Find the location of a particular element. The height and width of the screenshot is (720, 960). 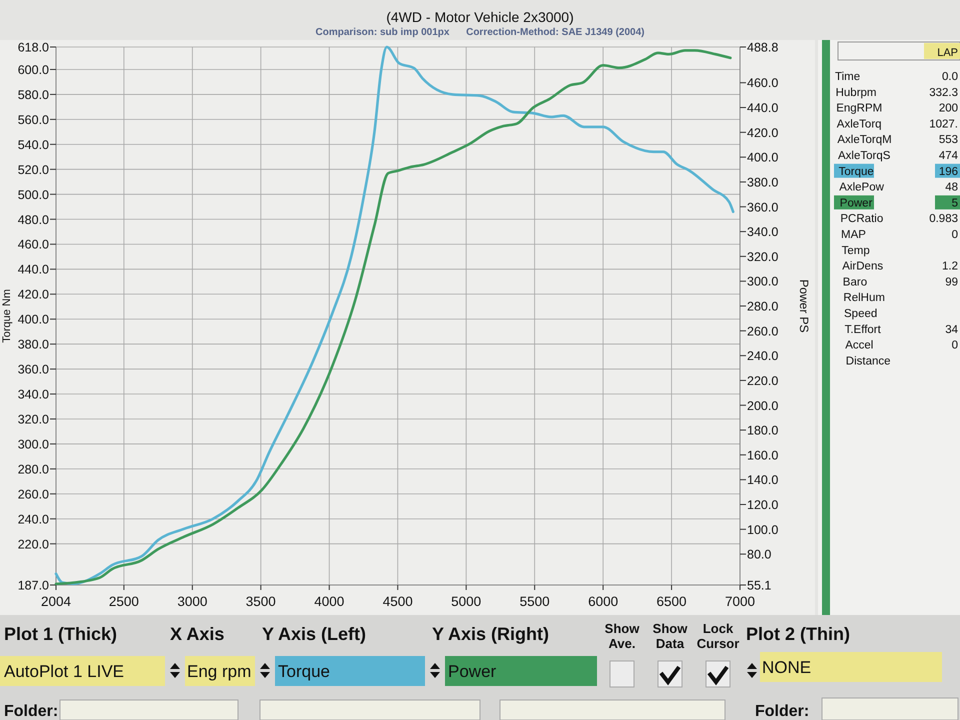

y2-tick-label: 300.0 is located at coordinates (762, 281).